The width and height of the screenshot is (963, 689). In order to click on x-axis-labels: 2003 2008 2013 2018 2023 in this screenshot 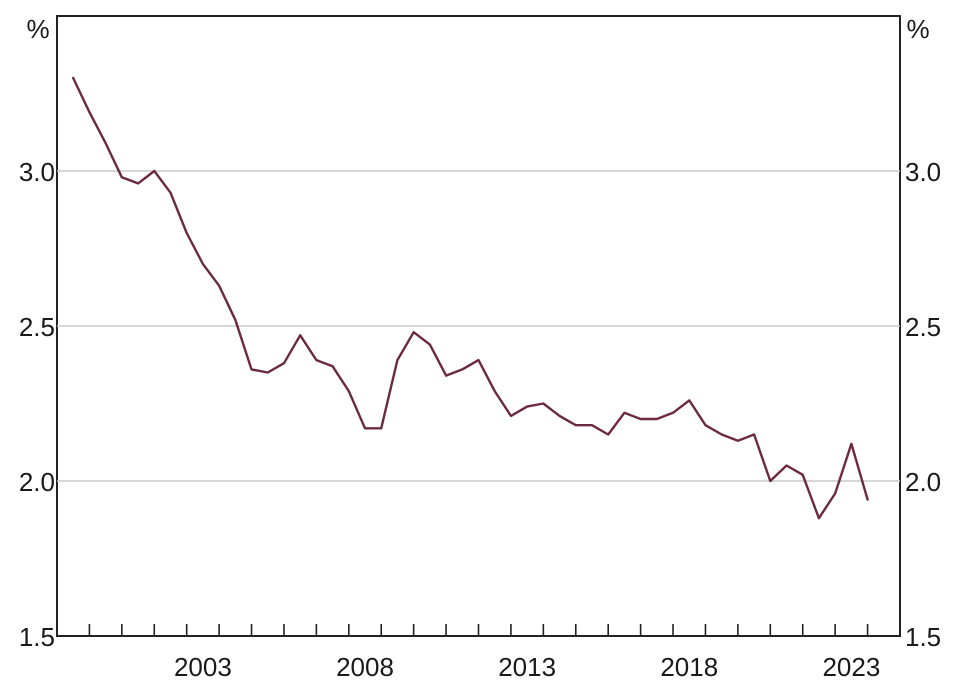, I will do `click(527, 667)`.